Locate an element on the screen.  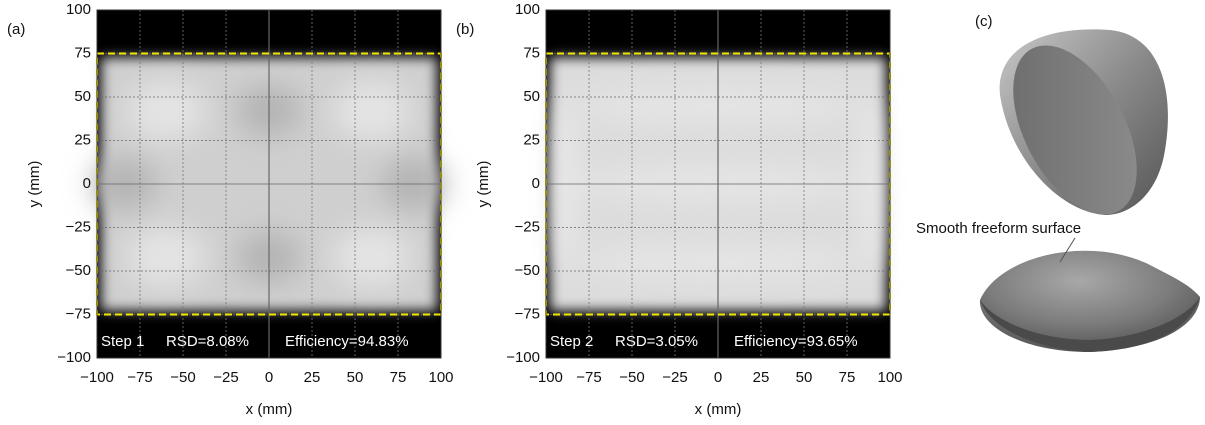
panel-label: (b) is located at coordinates (465, 29).